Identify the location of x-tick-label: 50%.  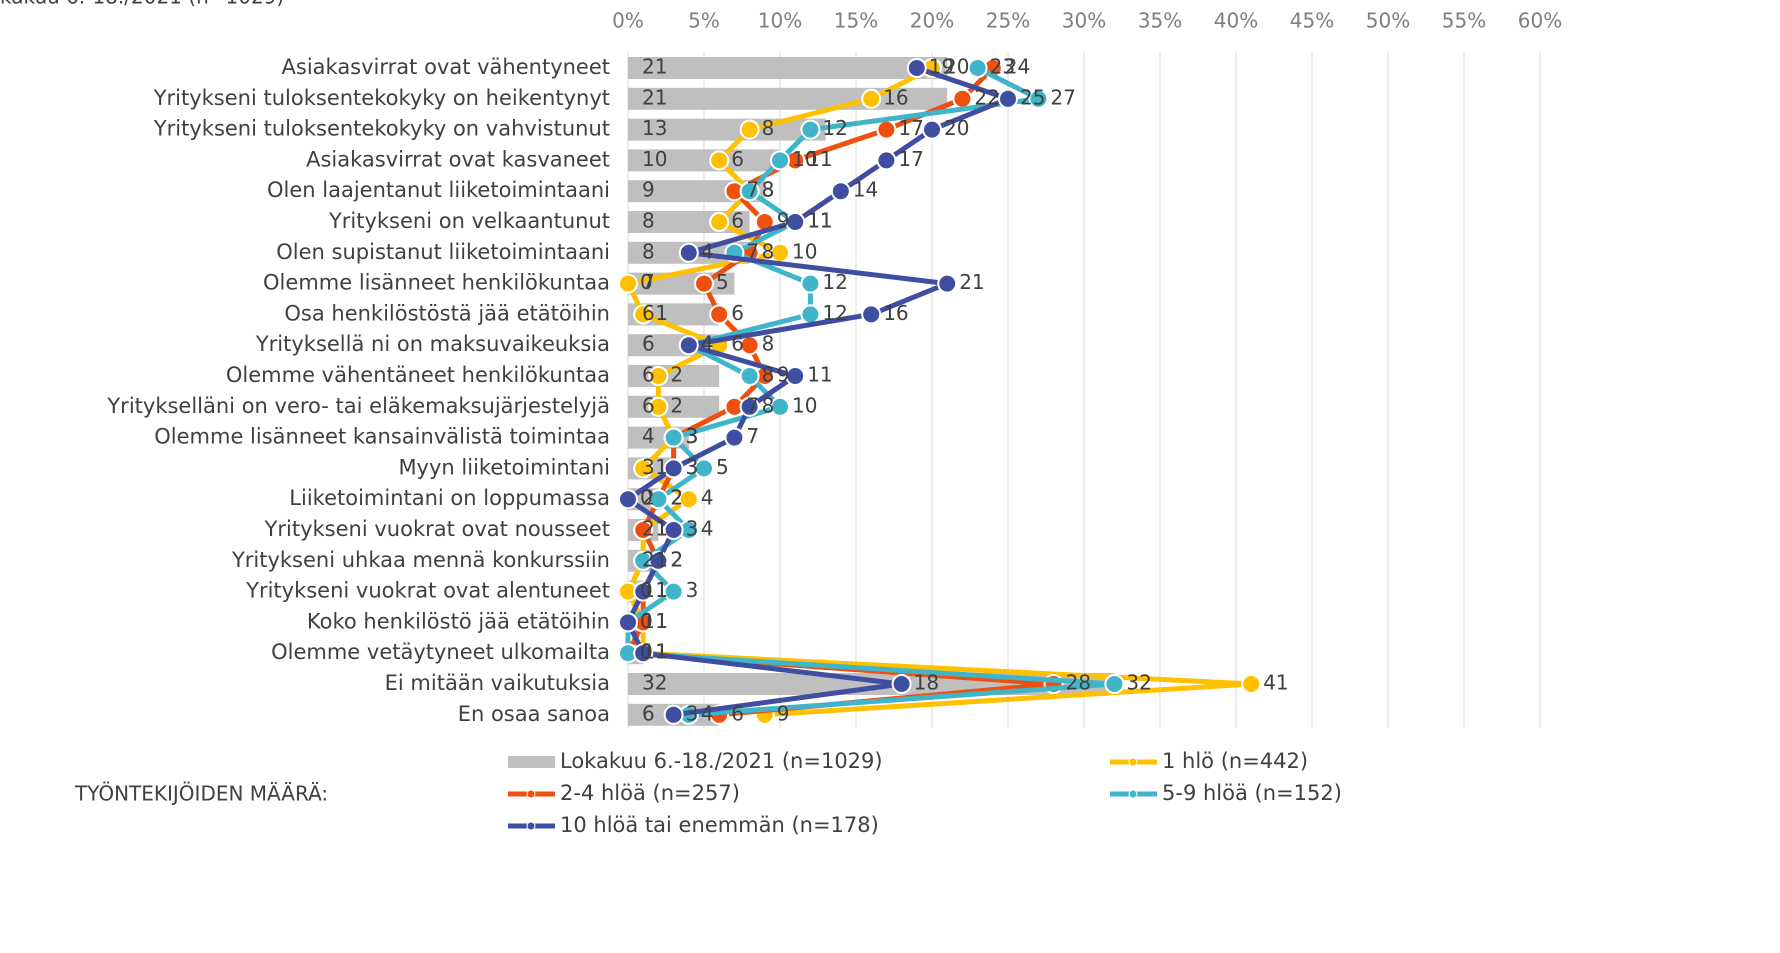
(1388, 21).